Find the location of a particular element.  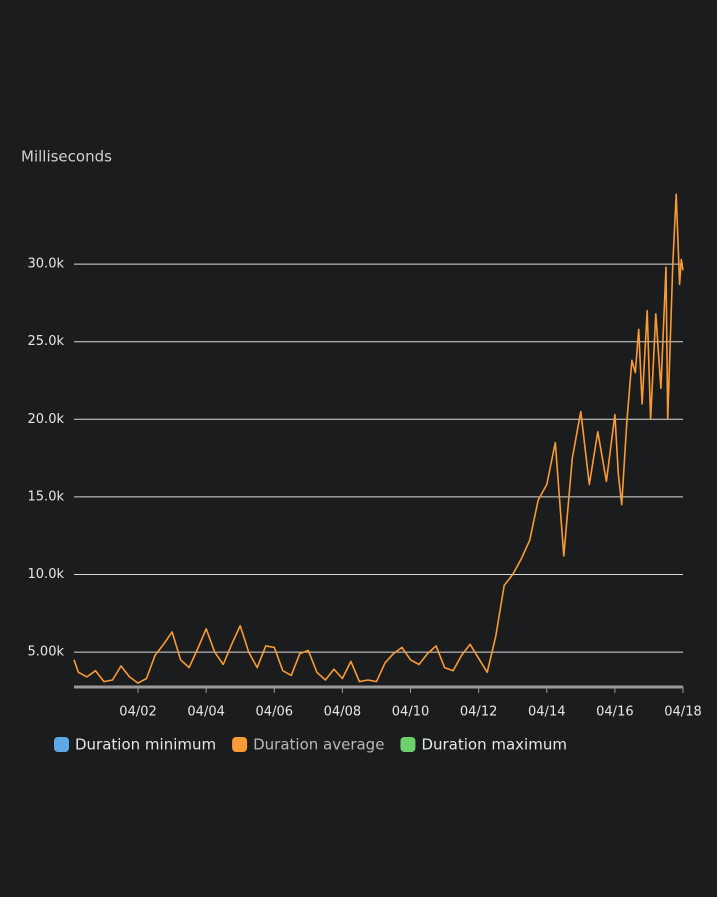

legend-label: Duration average is located at coordinates (318, 745).